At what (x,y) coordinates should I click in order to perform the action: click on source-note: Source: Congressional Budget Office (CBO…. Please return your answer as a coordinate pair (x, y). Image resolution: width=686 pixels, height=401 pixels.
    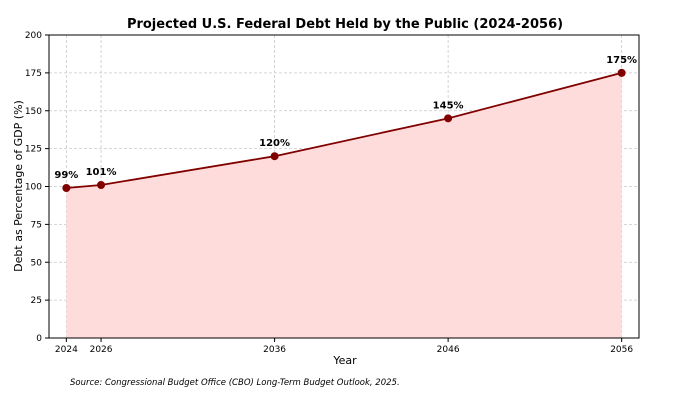
    Looking at the image, I should click on (235, 383).